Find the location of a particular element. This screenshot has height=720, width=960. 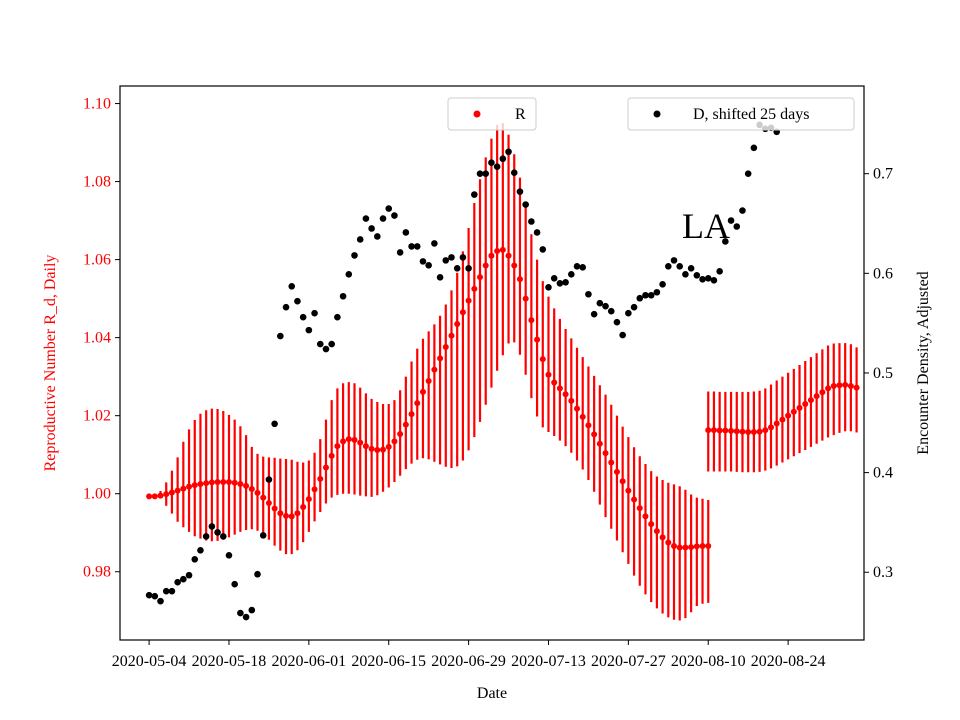

legend-r-label: R is located at coordinates (520, 114).